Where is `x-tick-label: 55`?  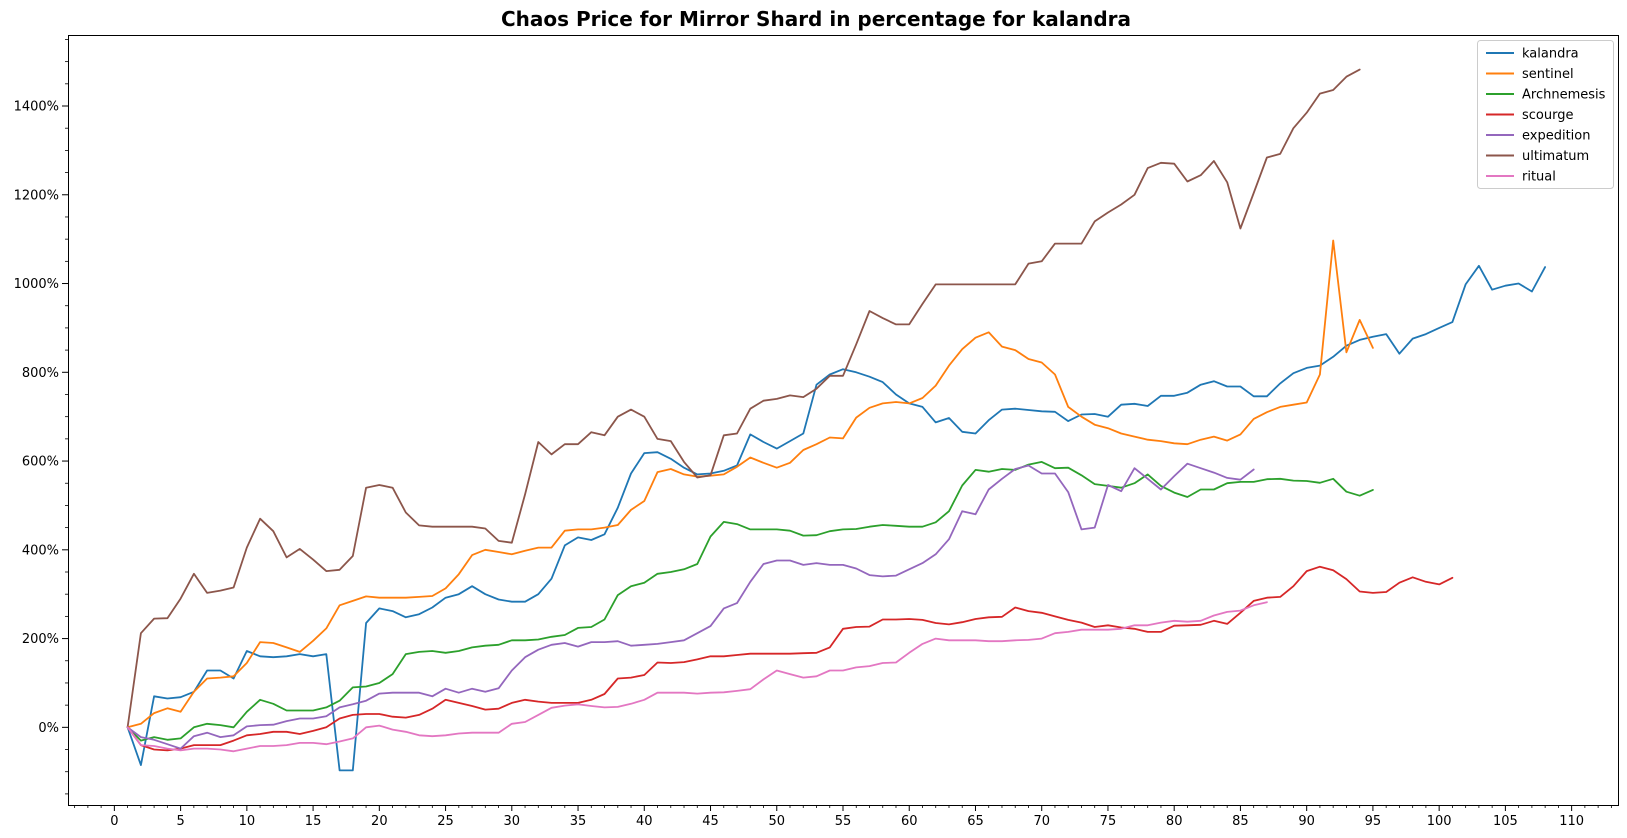 x-tick-label: 55 is located at coordinates (843, 821).